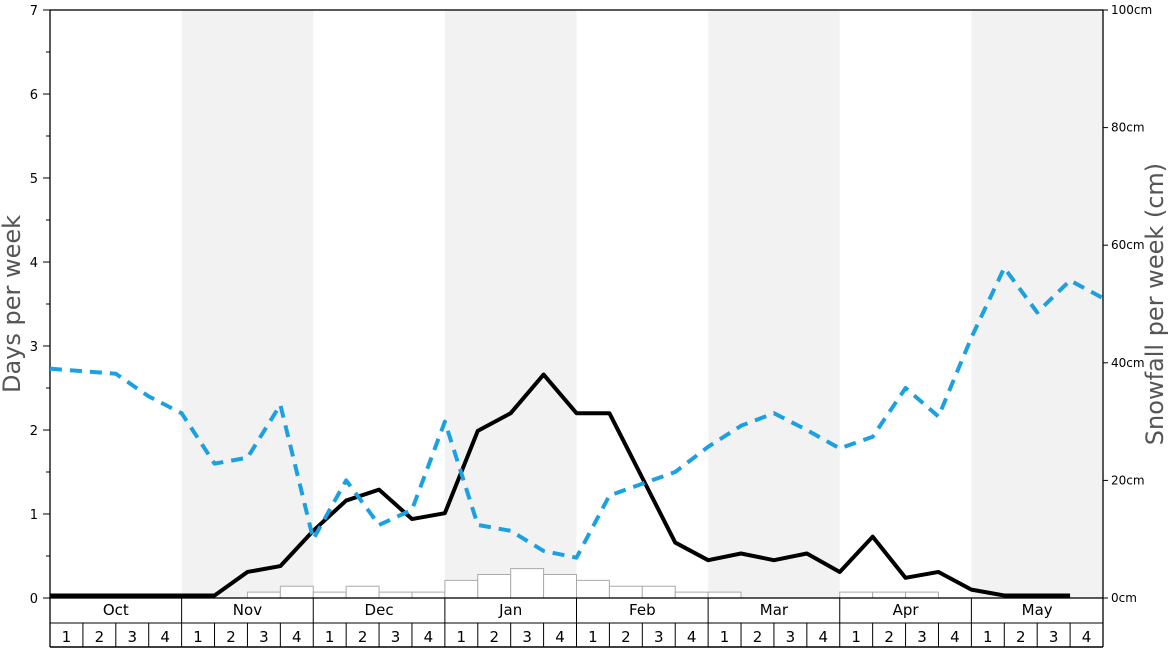 This screenshot has height=653, width=1168. What do you see at coordinates (774, 304) in the screenshot?
I see `month-band-mar` at bounding box center [774, 304].